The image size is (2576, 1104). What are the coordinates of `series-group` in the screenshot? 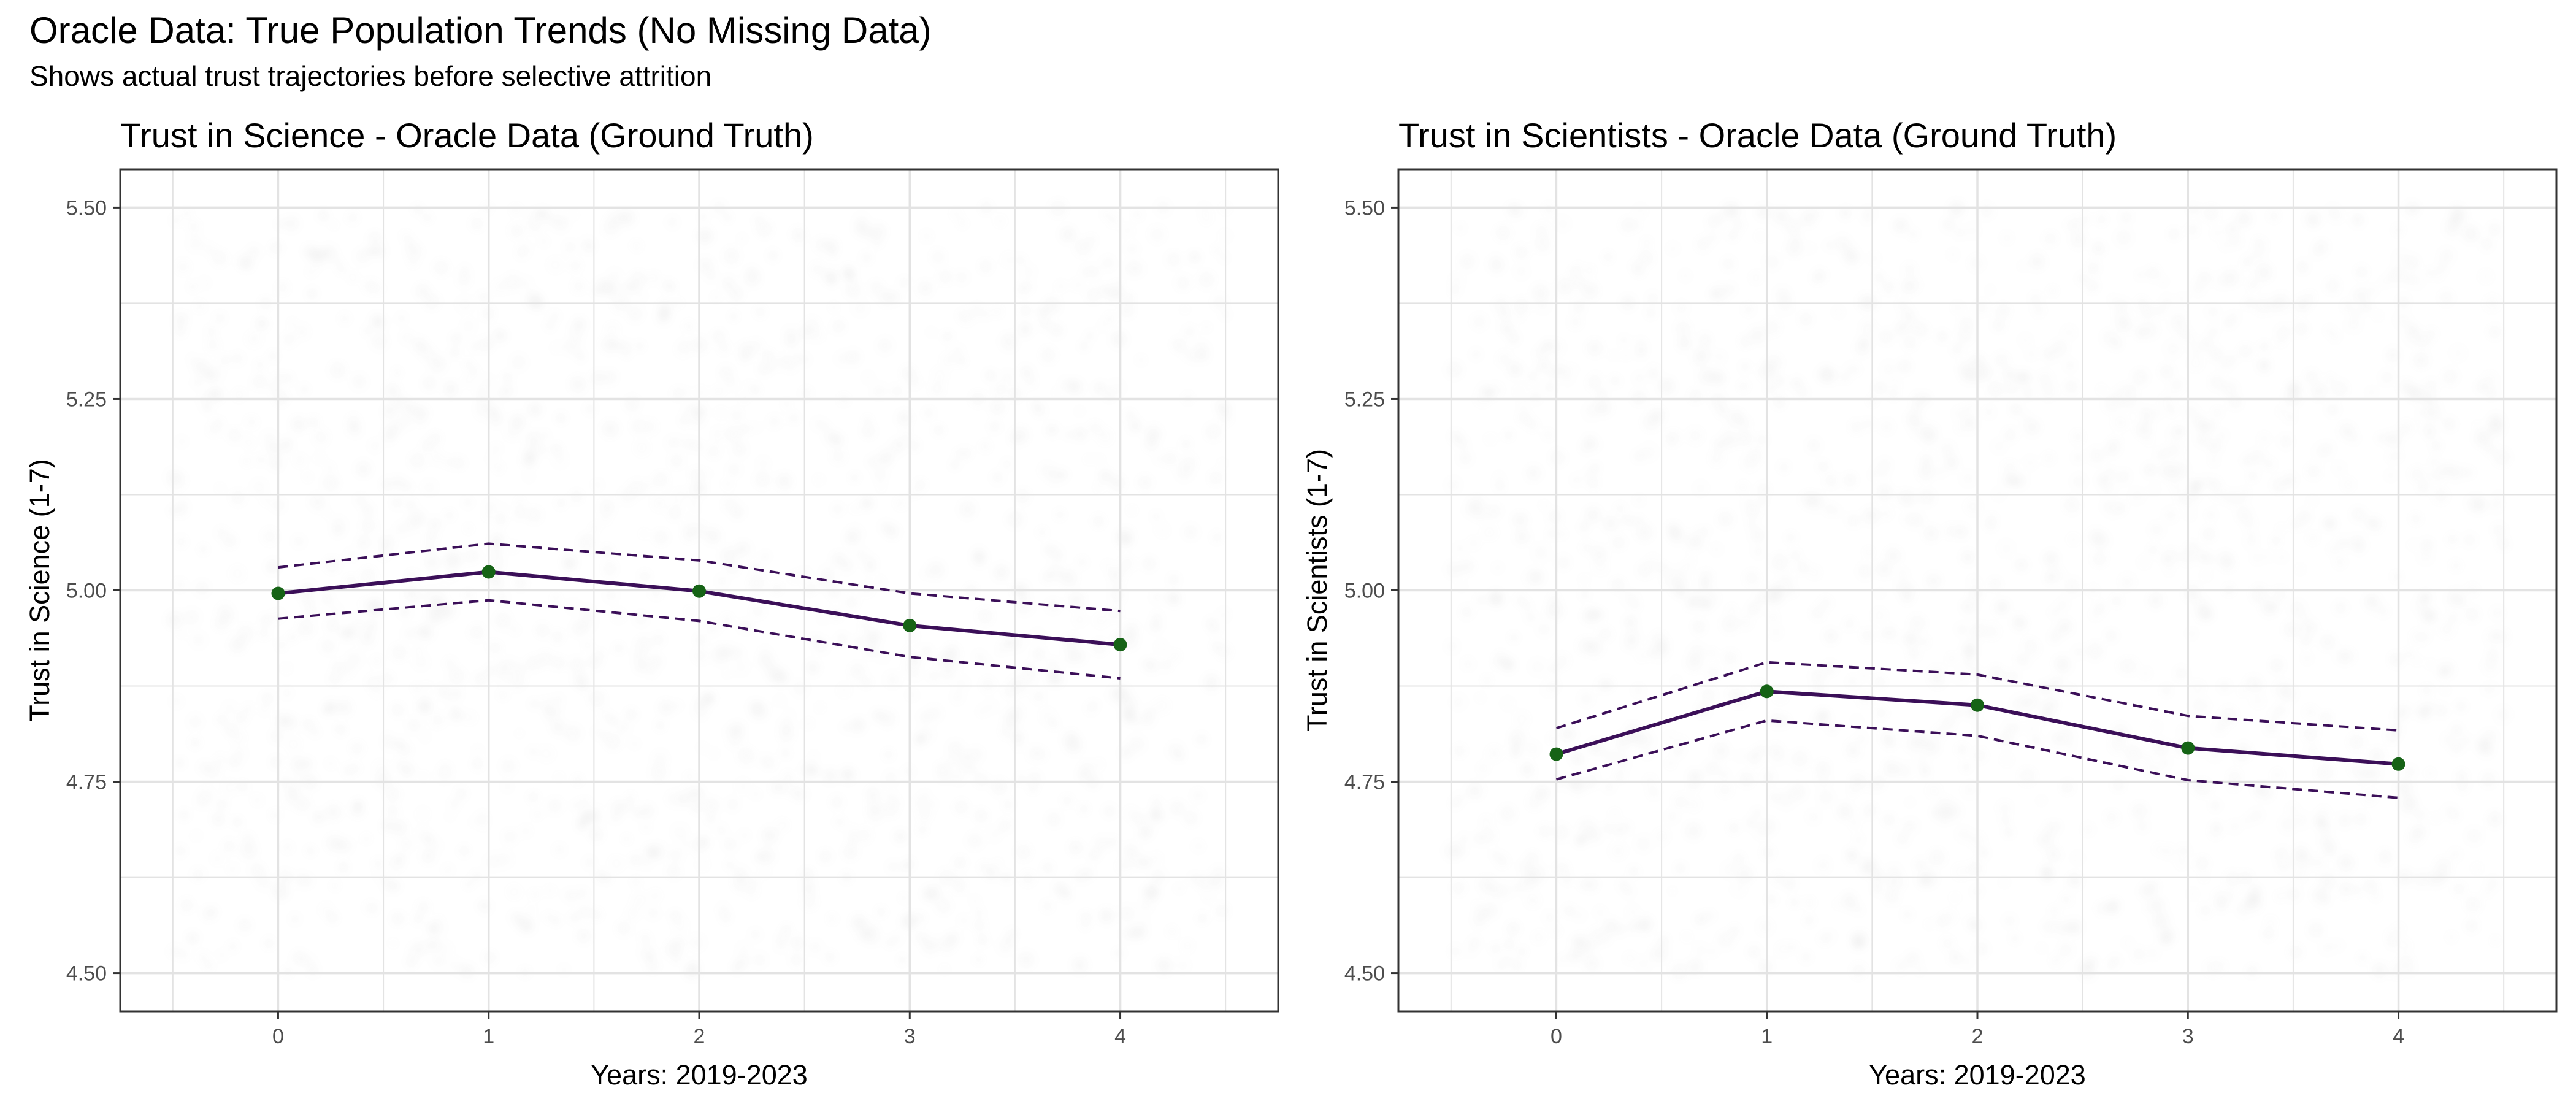 It's located at (1977, 730).